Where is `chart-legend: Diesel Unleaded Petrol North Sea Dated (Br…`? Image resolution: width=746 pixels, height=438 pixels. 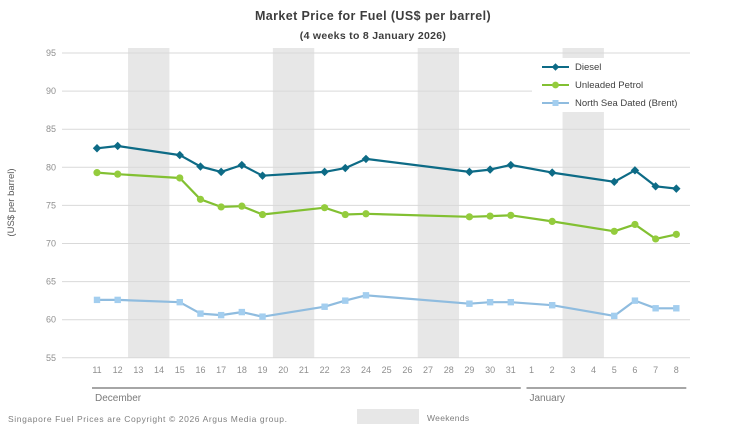
chart-legend: Diesel Unleaded Petrol North Sea Dated (Br… is located at coordinates (617, 85).